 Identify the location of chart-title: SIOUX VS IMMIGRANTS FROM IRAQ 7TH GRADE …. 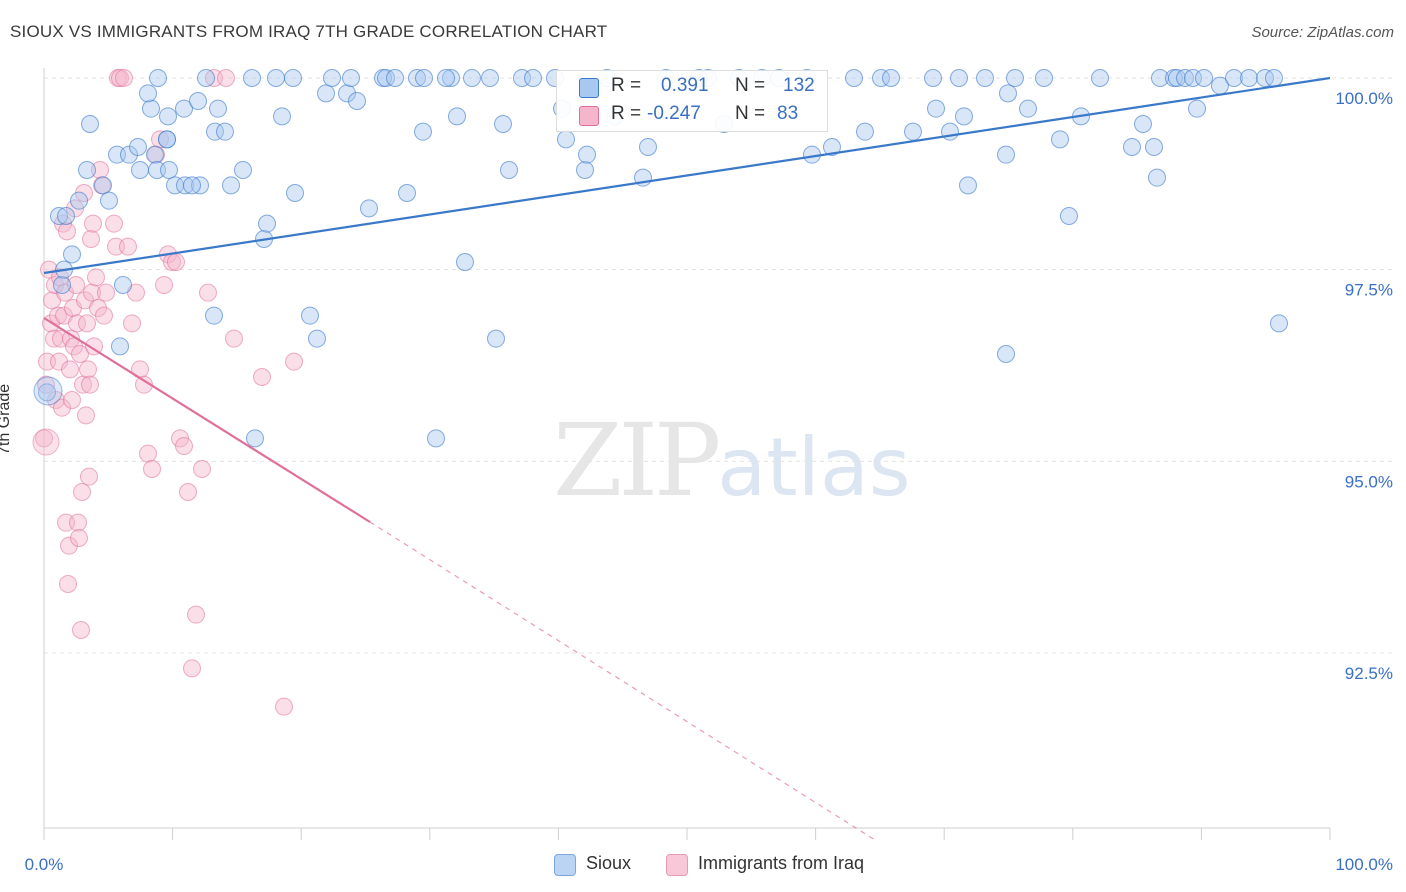
(309, 31).